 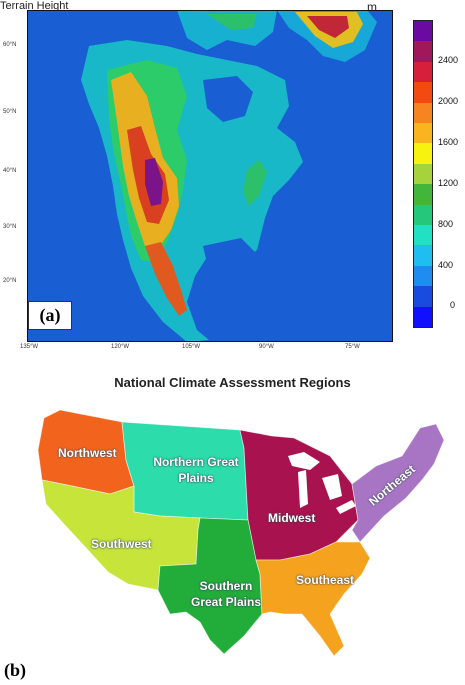 What do you see at coordinates (121, 544) in the screenshot?
I see `region-label-southwest: Southwest` at bounding box center [121, 544].